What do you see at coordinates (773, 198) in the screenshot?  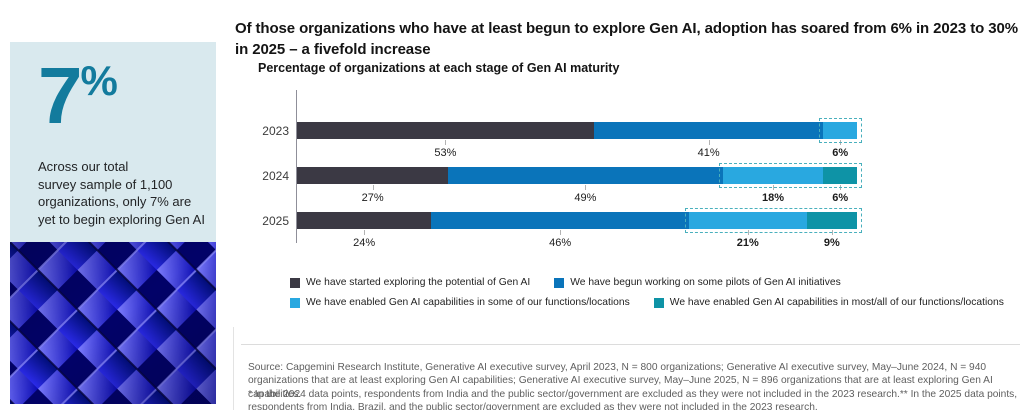 I see `value-label: 18%` at bounding box center [773, 198].